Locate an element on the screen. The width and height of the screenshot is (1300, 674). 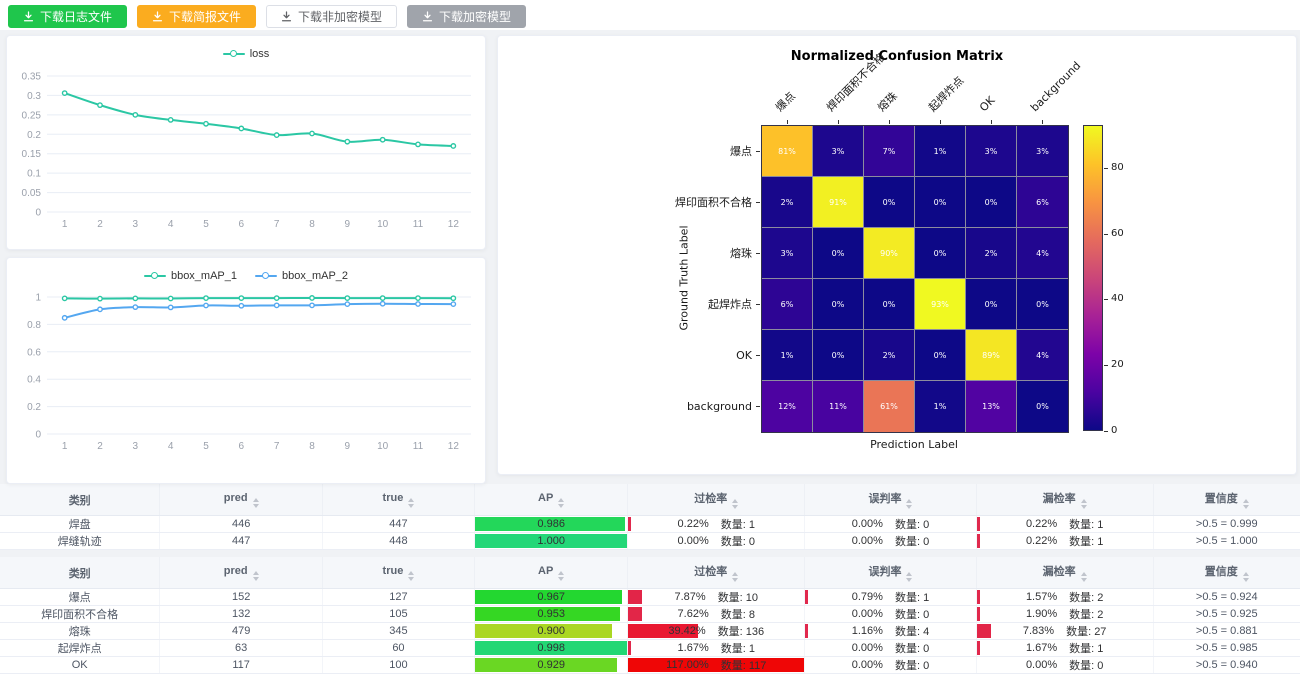
download-plain-model-button: 下载非加密模型 is located at coordinates (332, 16).